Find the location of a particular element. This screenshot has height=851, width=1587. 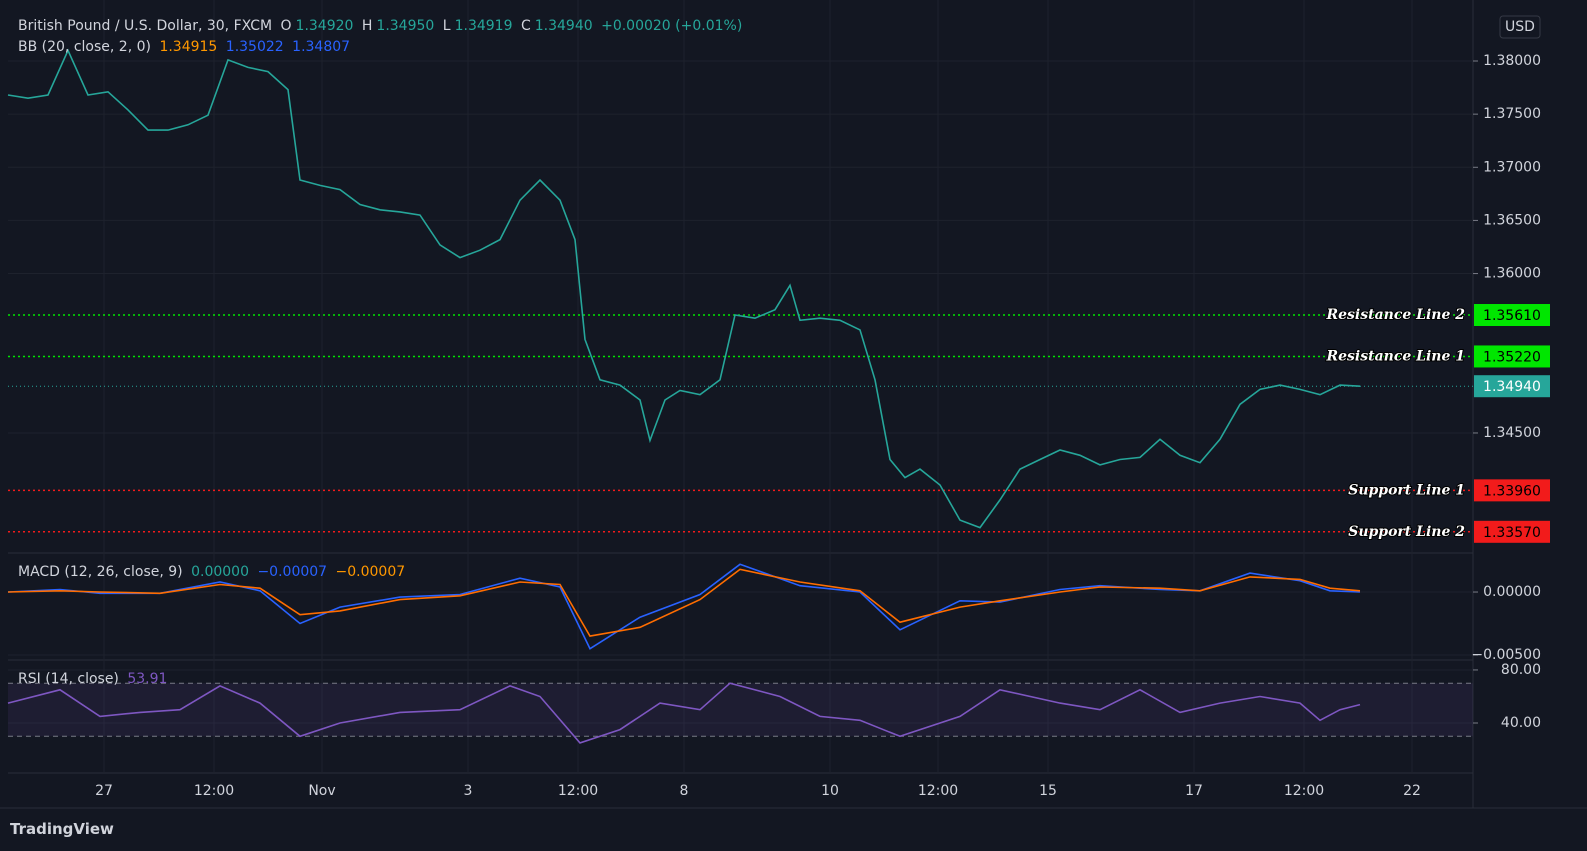

x-tick-label: 27 is located at coordinates (104, 791).